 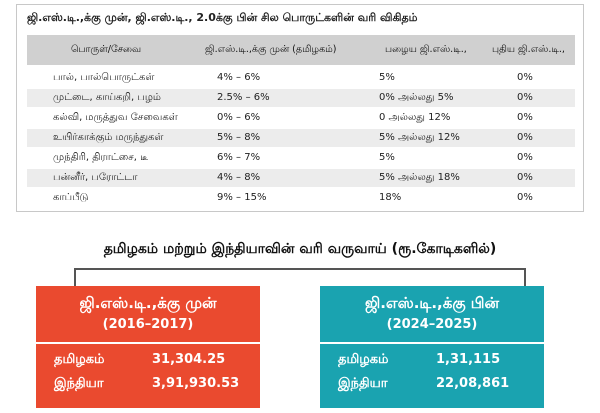 I want to click on cell-before-gst: 4% – 8%, so click(x=239, y=177).